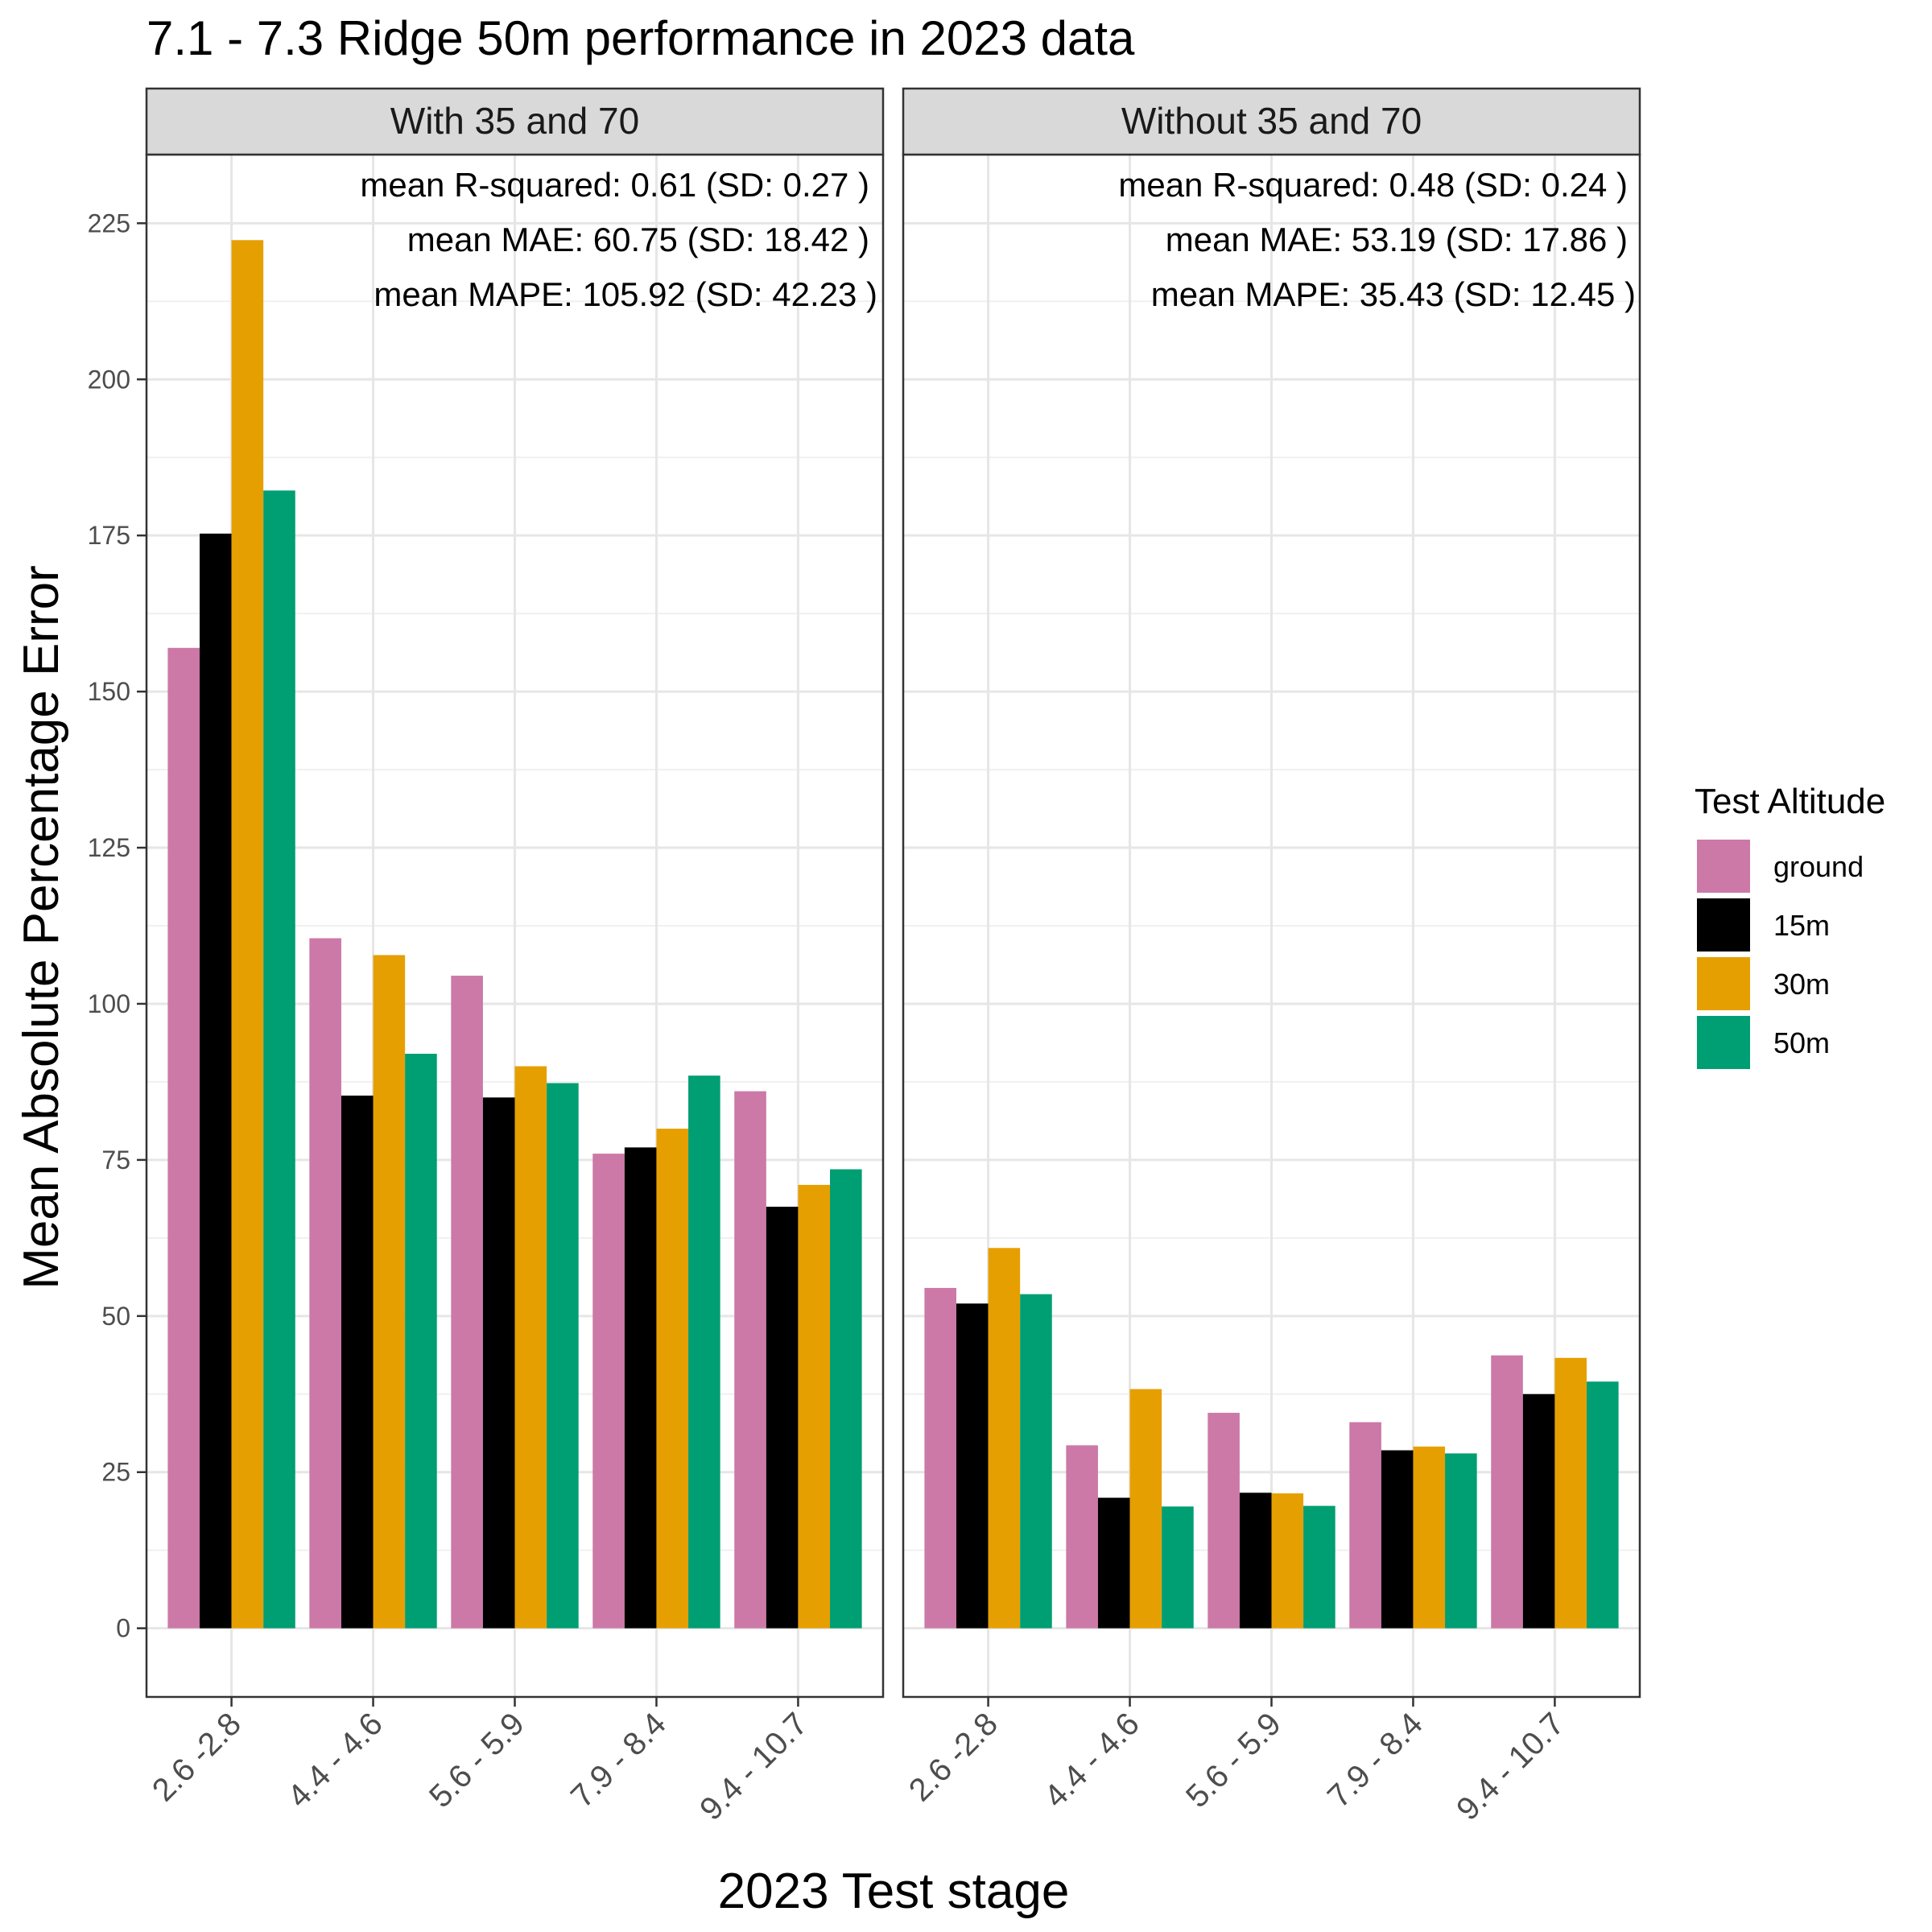 The width and height of the screenshot is (1932, 1932). Describe the element at coordinates (109, 691) in the screenshot. I see `y-tick-label: 150` at that location.